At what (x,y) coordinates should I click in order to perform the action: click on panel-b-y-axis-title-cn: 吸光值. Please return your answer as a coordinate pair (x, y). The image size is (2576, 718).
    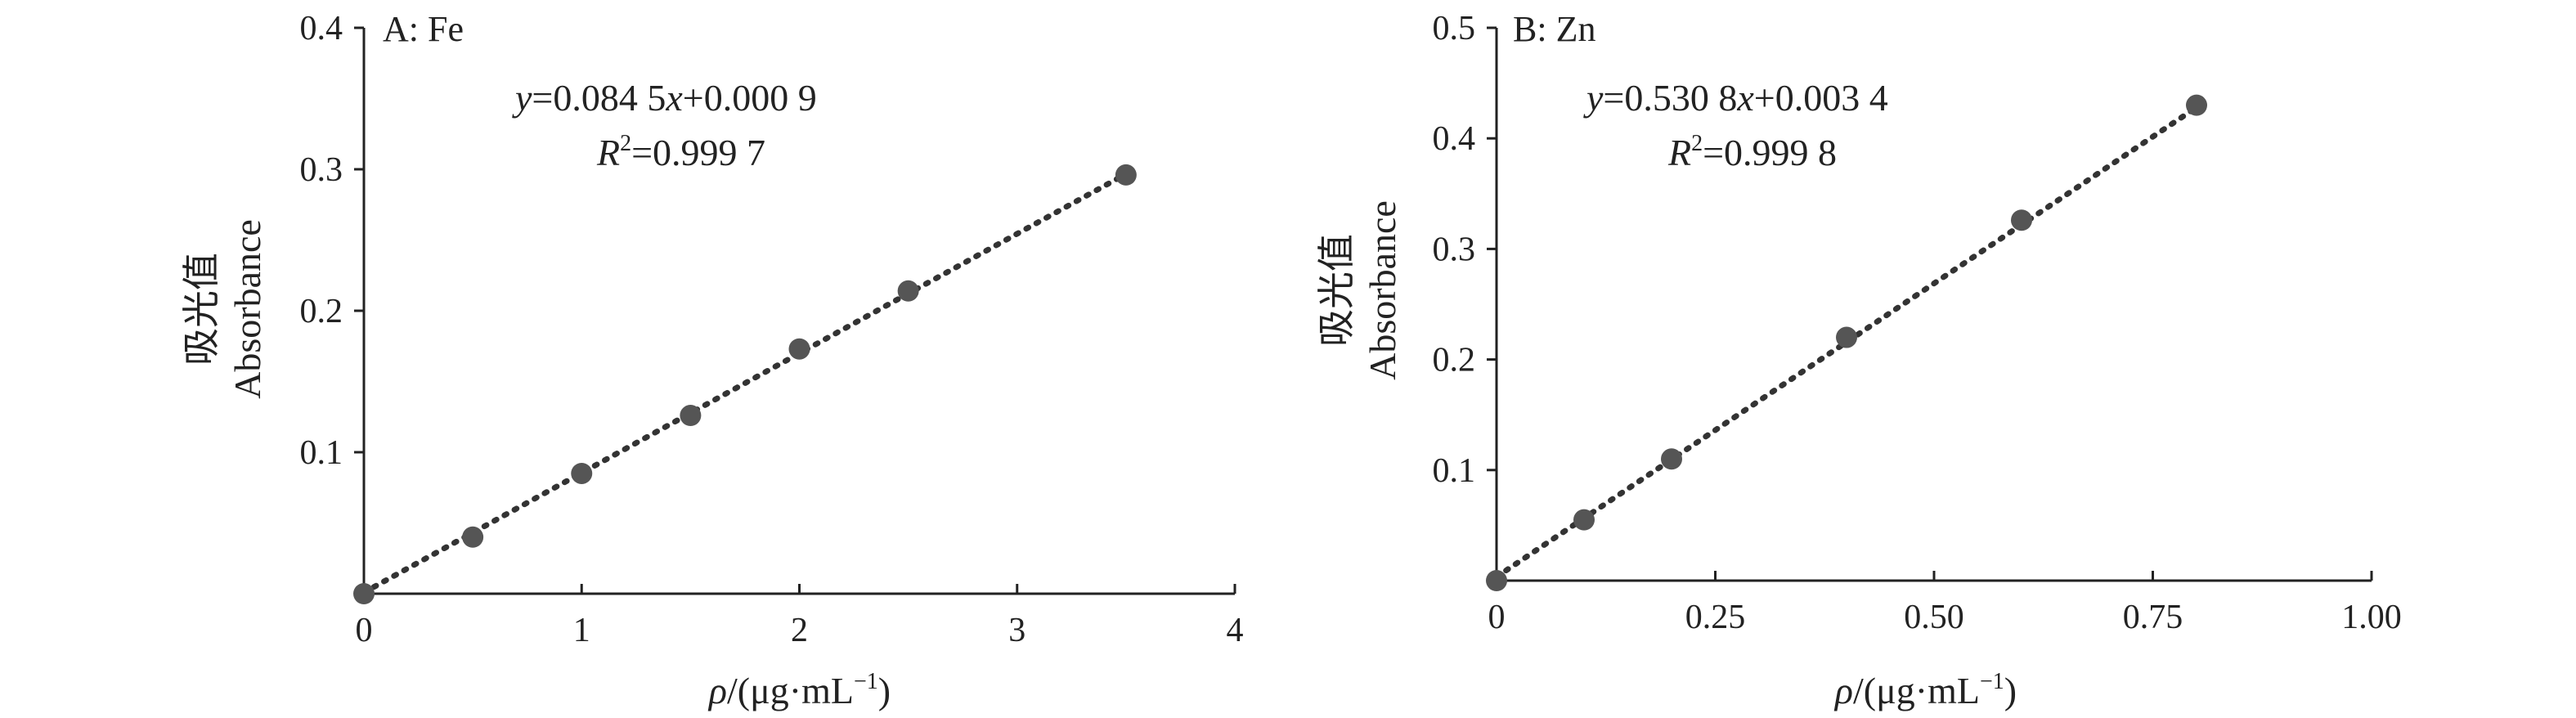
    Looking at the image, I should click on (1337, 290).